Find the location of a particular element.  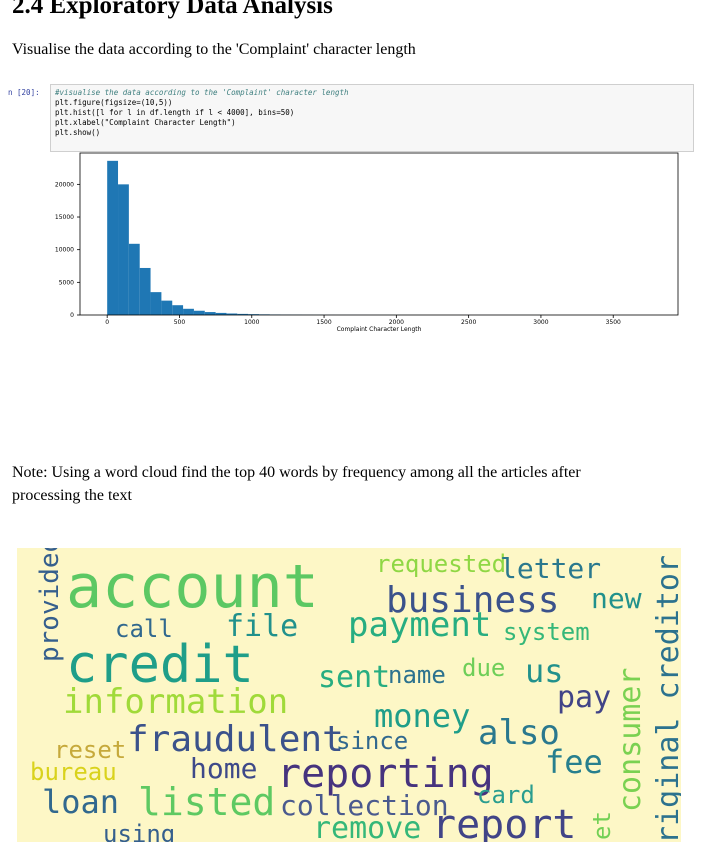

prompt: n [20]: is located at coordinates (24, 92).